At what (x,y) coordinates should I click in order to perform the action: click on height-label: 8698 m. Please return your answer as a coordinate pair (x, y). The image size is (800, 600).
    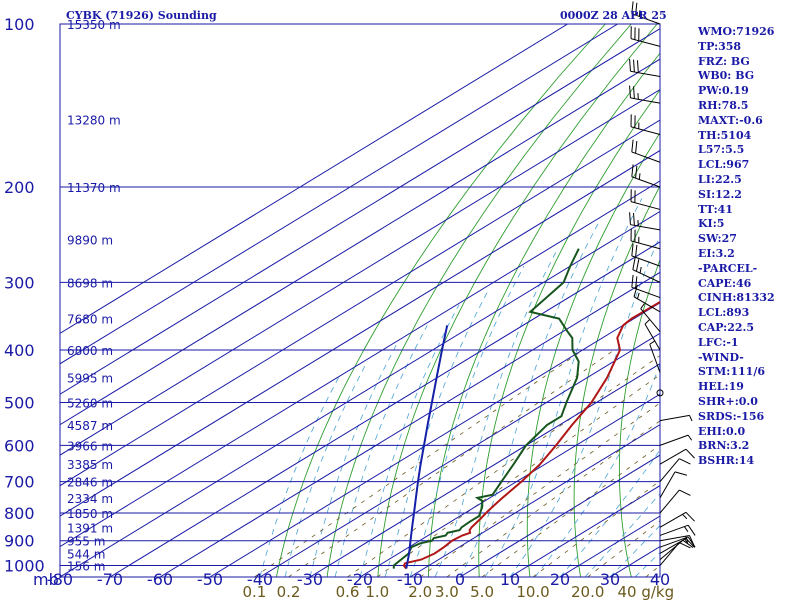
    Looking at the image, I should click on (90, 283).